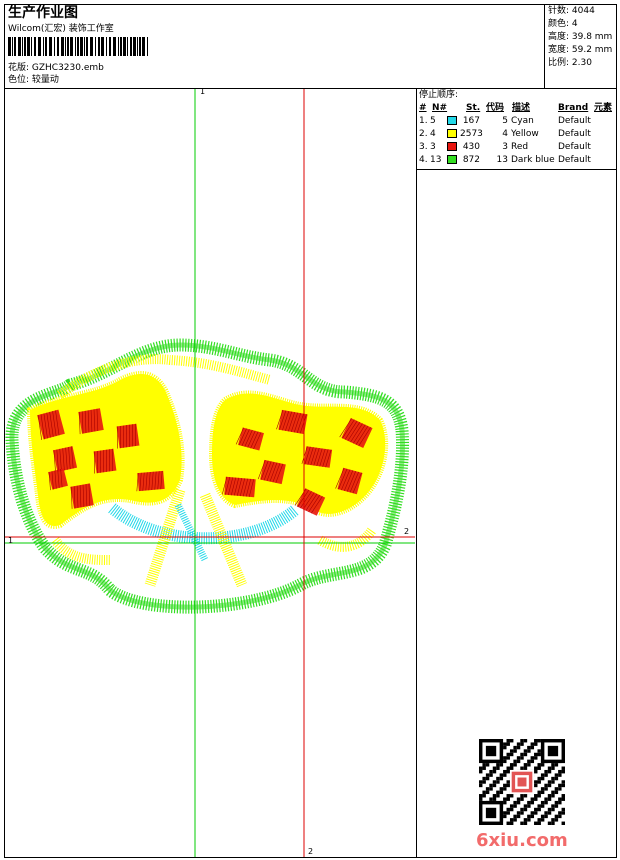 This screenshot has width=620, height=860. What do you see at coordinates (471, 134) in the screenshot?
I see `row-stitch-count: 2573` at bounding box center [471, 134].